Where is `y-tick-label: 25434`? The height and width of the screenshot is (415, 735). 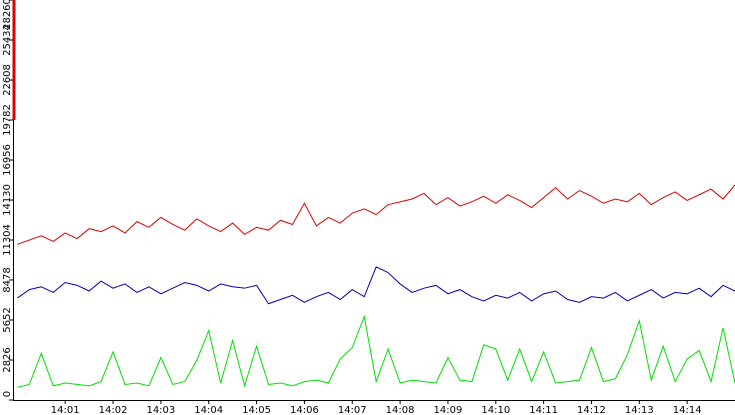
y-tick-label: 25434 is located at coordinates (7, 40).